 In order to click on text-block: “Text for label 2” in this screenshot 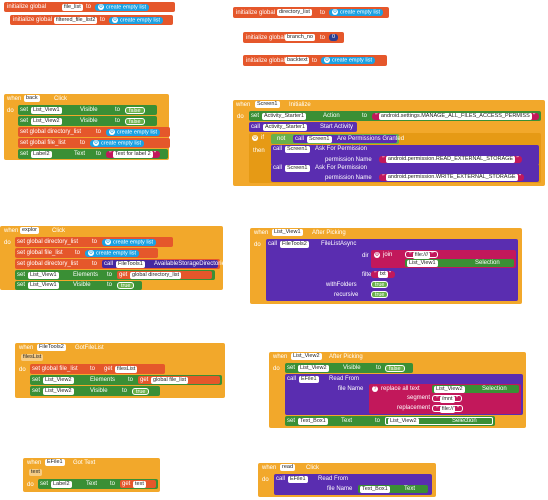, I will do `click(133, 154)`.